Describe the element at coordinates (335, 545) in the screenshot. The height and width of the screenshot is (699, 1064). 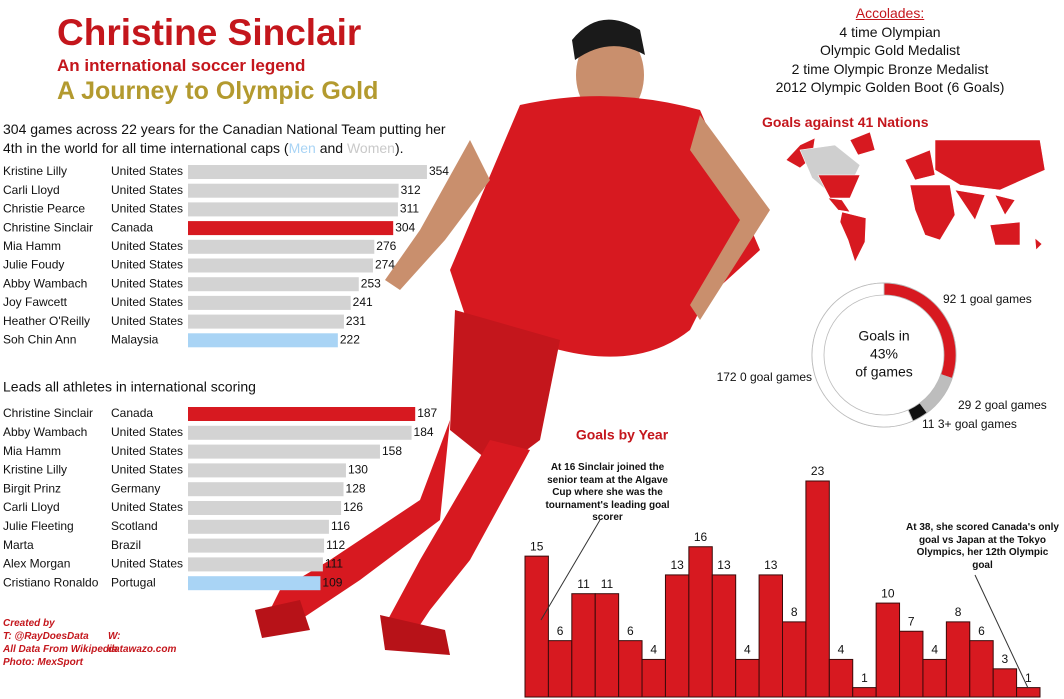
I see `value-label: 112` at that location.